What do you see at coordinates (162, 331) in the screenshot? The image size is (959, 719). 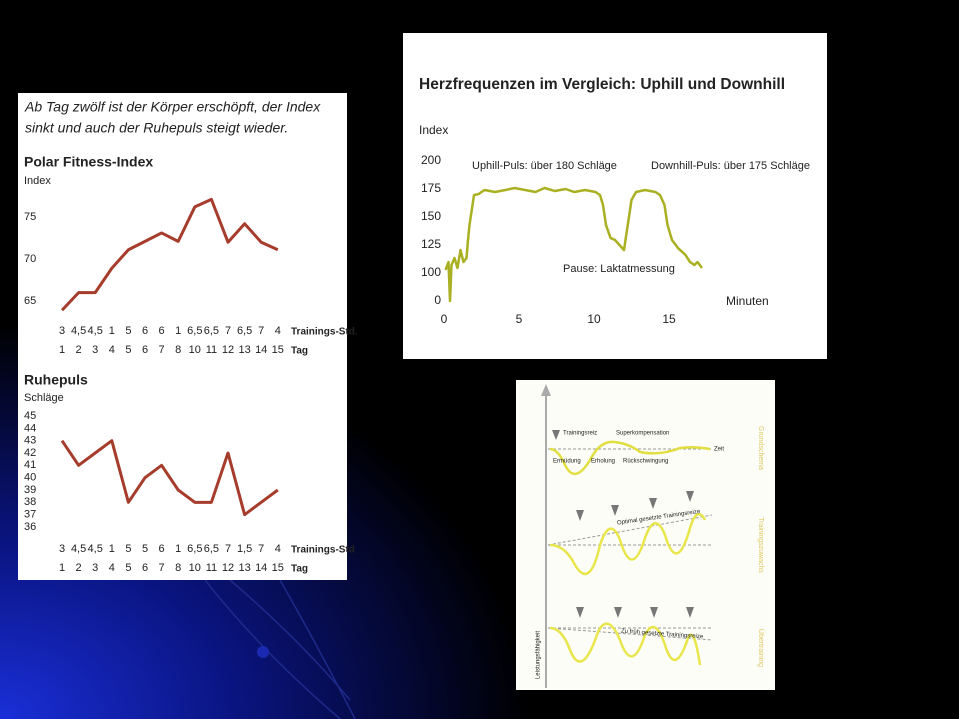 I see `x-secondary-label: 6` at bounding box center [162, 331].